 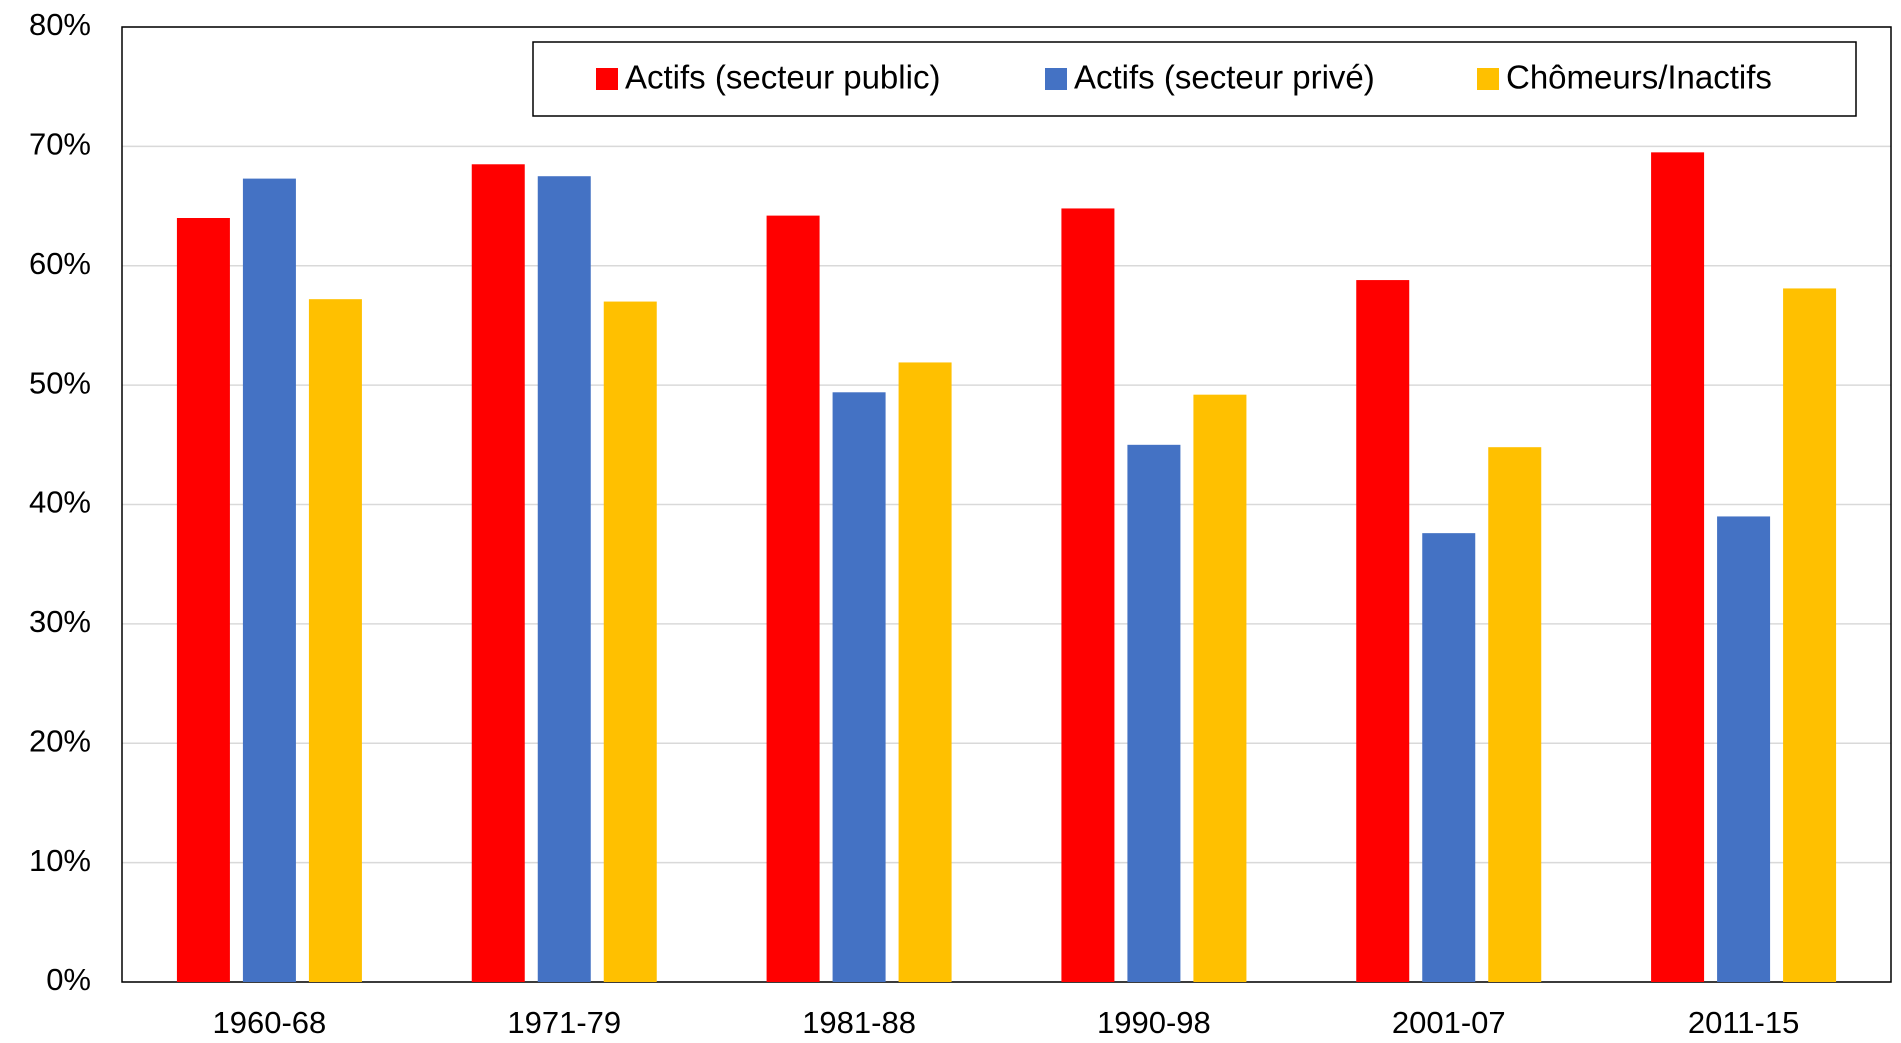 I want to click on legend-label: Chômeurs/Inactifs, so click(x=1639, y=77).